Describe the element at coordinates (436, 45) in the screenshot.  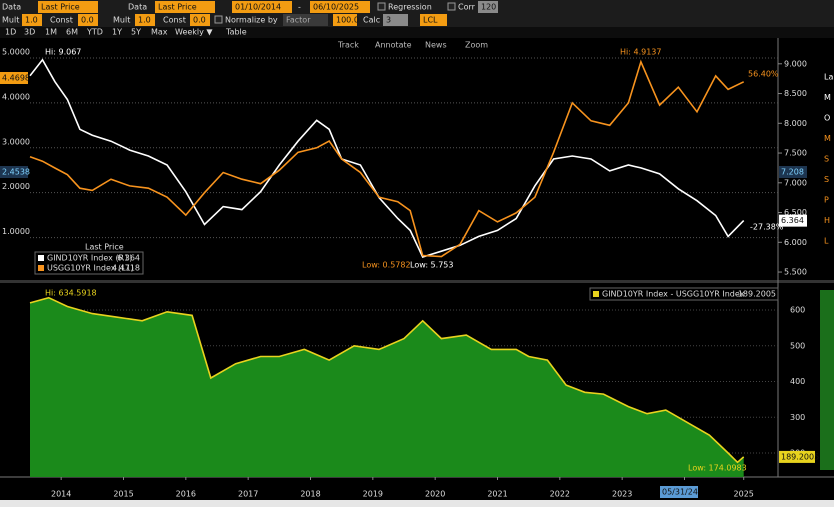
I see `chart-tool: News` at that location.